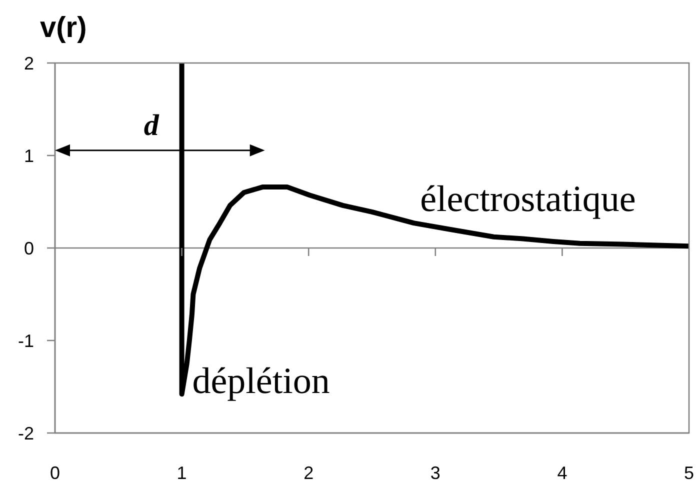 The width and height of the screenshot is (700, 483). What do you see at coordinates (63, 28) in the screenshot?
I see `y-axis-title: v(r)` at bounding box center [63, 28].